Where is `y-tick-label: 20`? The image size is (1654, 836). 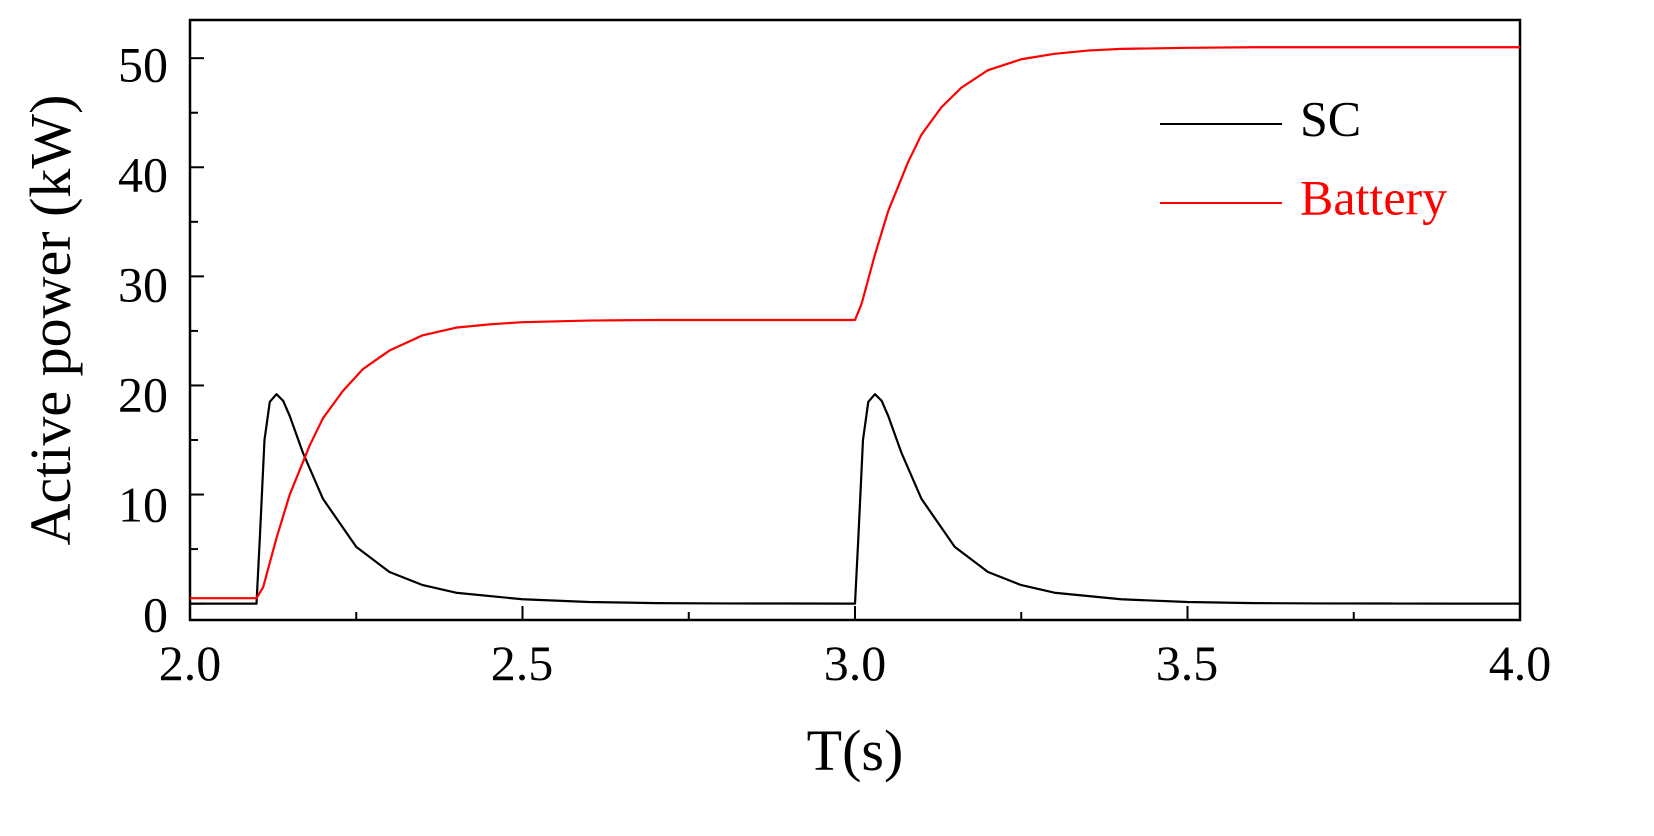
y-tick-label: 20 is located at coordinates (143, 394).